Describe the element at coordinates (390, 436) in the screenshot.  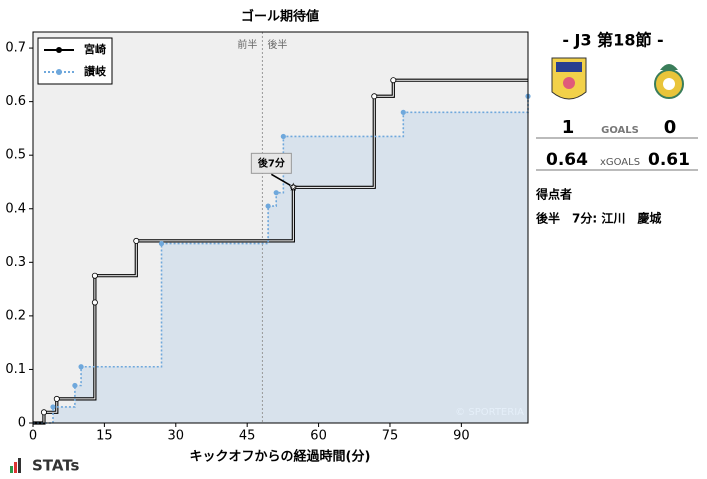
I see `x-tick-label: 75` at that location.